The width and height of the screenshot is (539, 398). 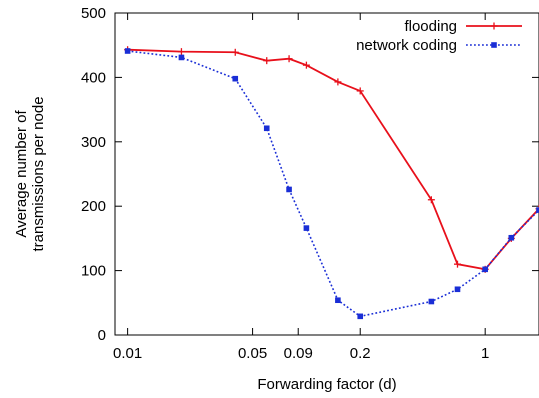 What do you see at coordinates (93, 77) in the screenshot?
I see `y-tick-label: 400` at bounding box center [93, 77].